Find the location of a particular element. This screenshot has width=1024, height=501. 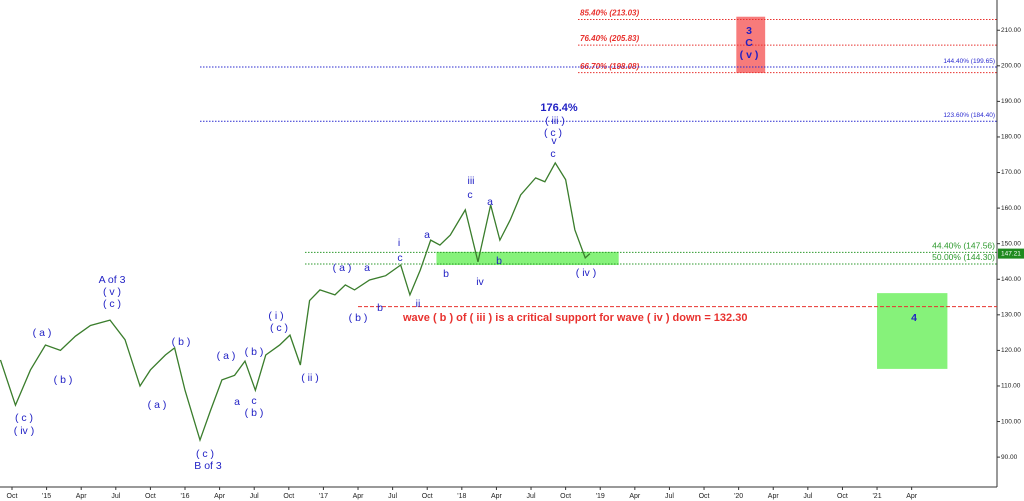

last-price-tag is located at coordinates (1011, 253).